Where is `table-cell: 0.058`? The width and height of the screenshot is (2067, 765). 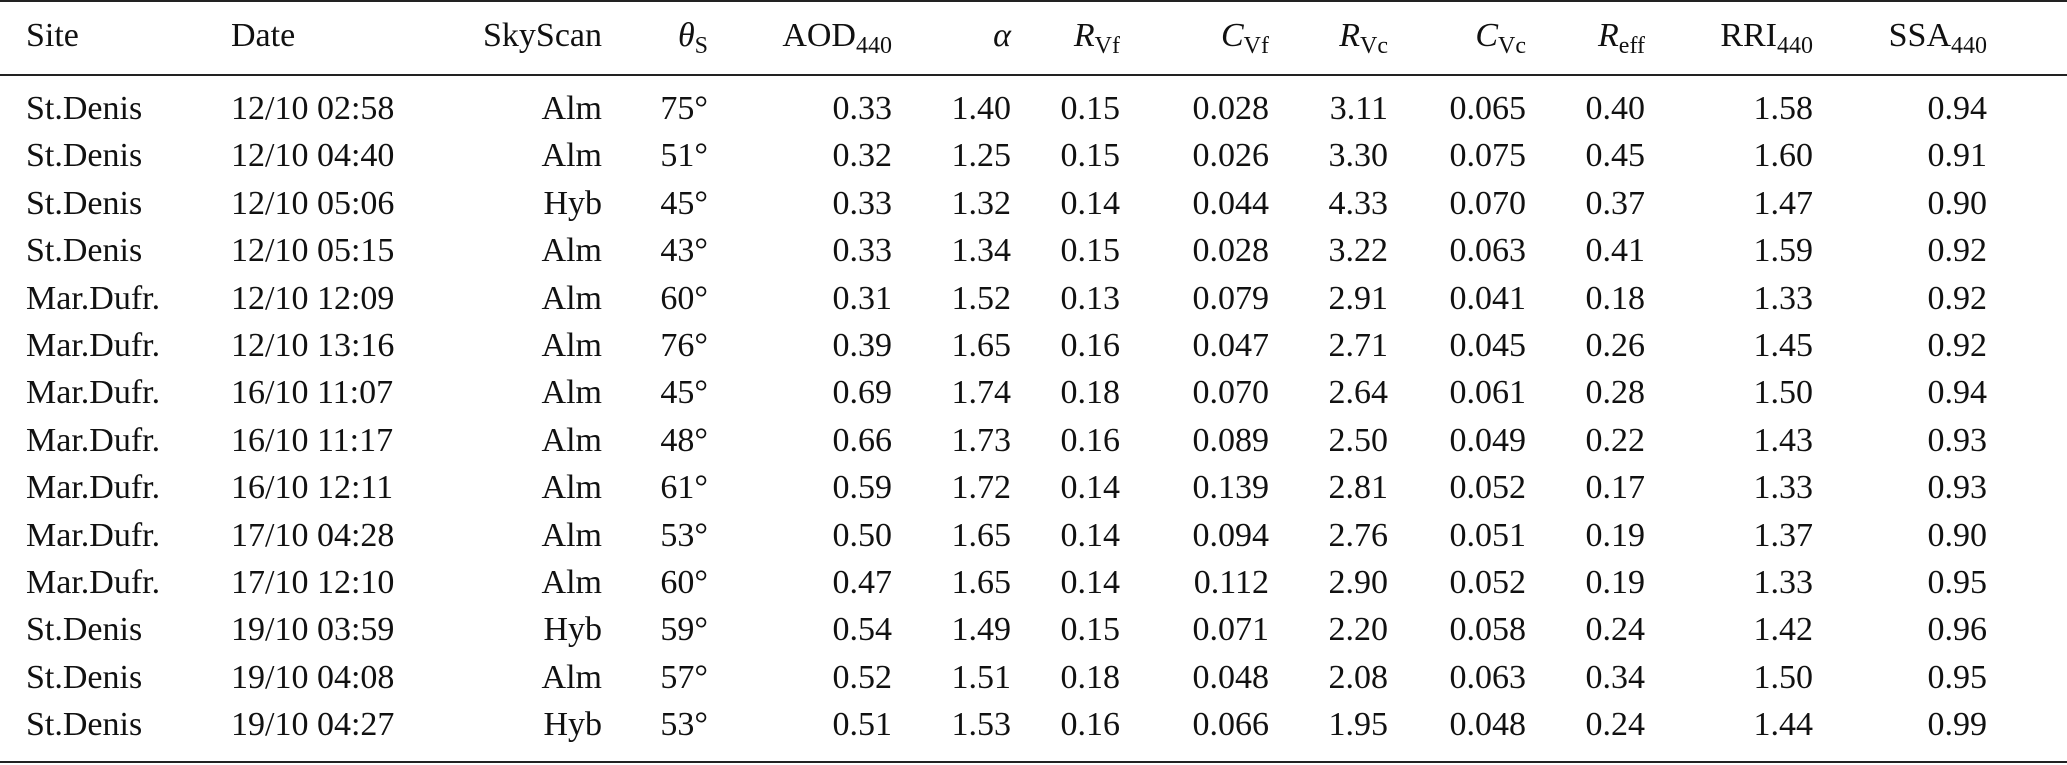 table-cell: 0.058 is located at coordinates (1488, 630).